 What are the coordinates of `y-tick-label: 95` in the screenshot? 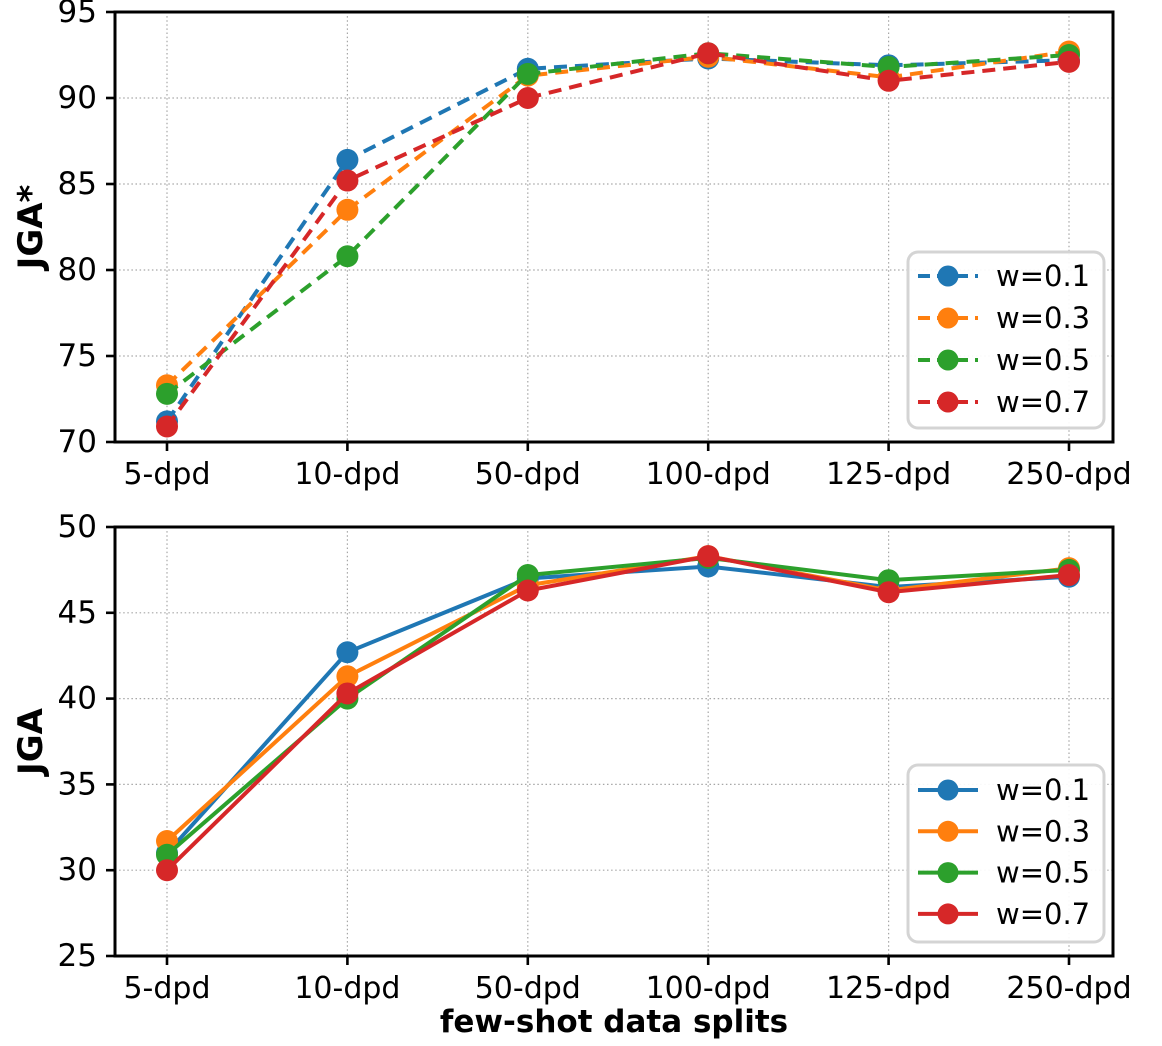 It's located at (77, 15).